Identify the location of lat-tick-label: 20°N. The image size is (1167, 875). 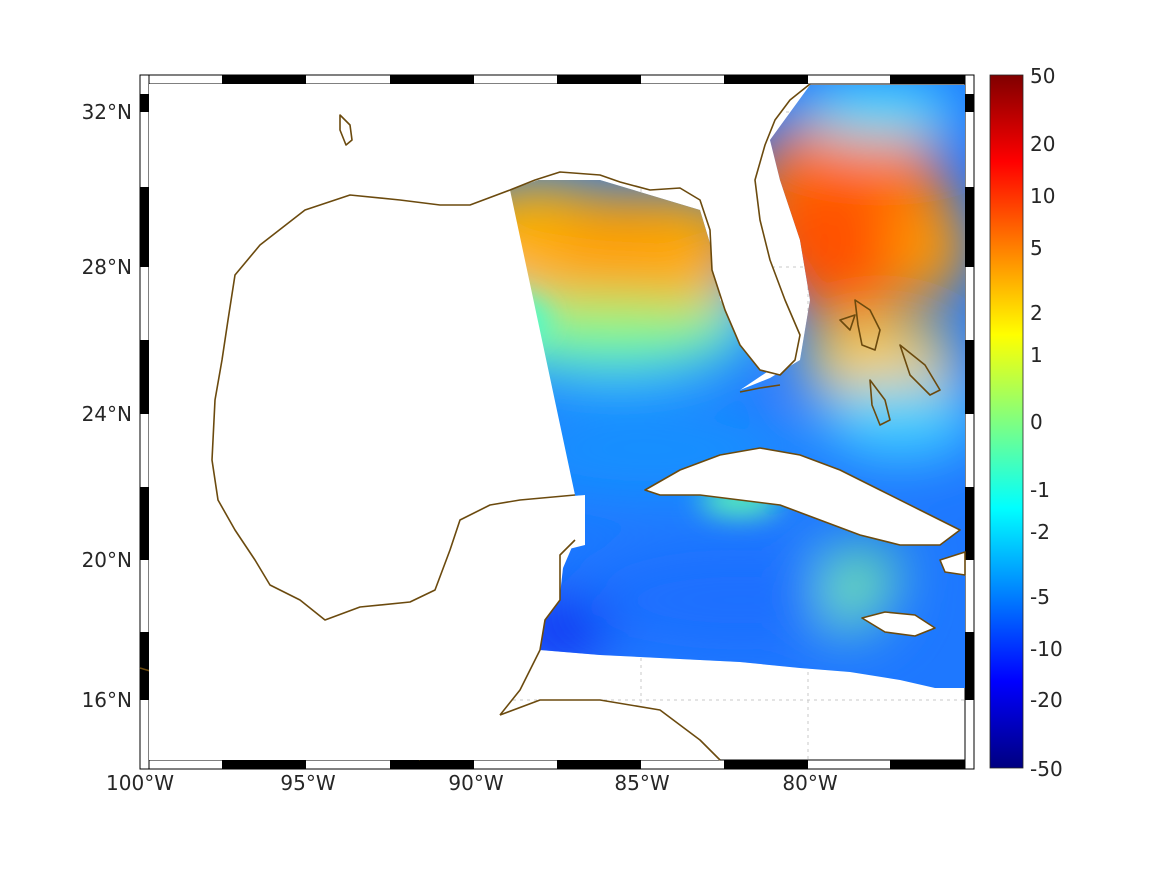
(107, 560).